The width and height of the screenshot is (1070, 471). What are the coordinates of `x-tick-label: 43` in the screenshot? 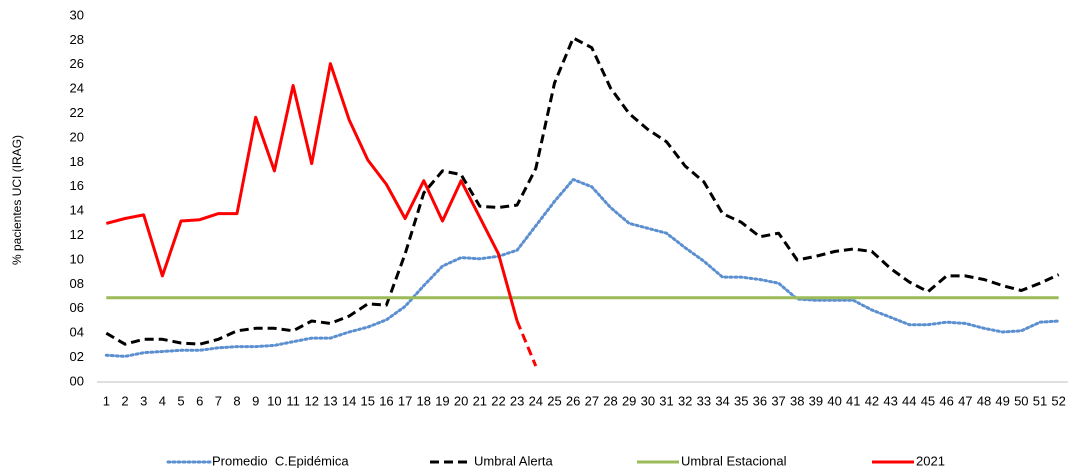 It's located at (890, 400).